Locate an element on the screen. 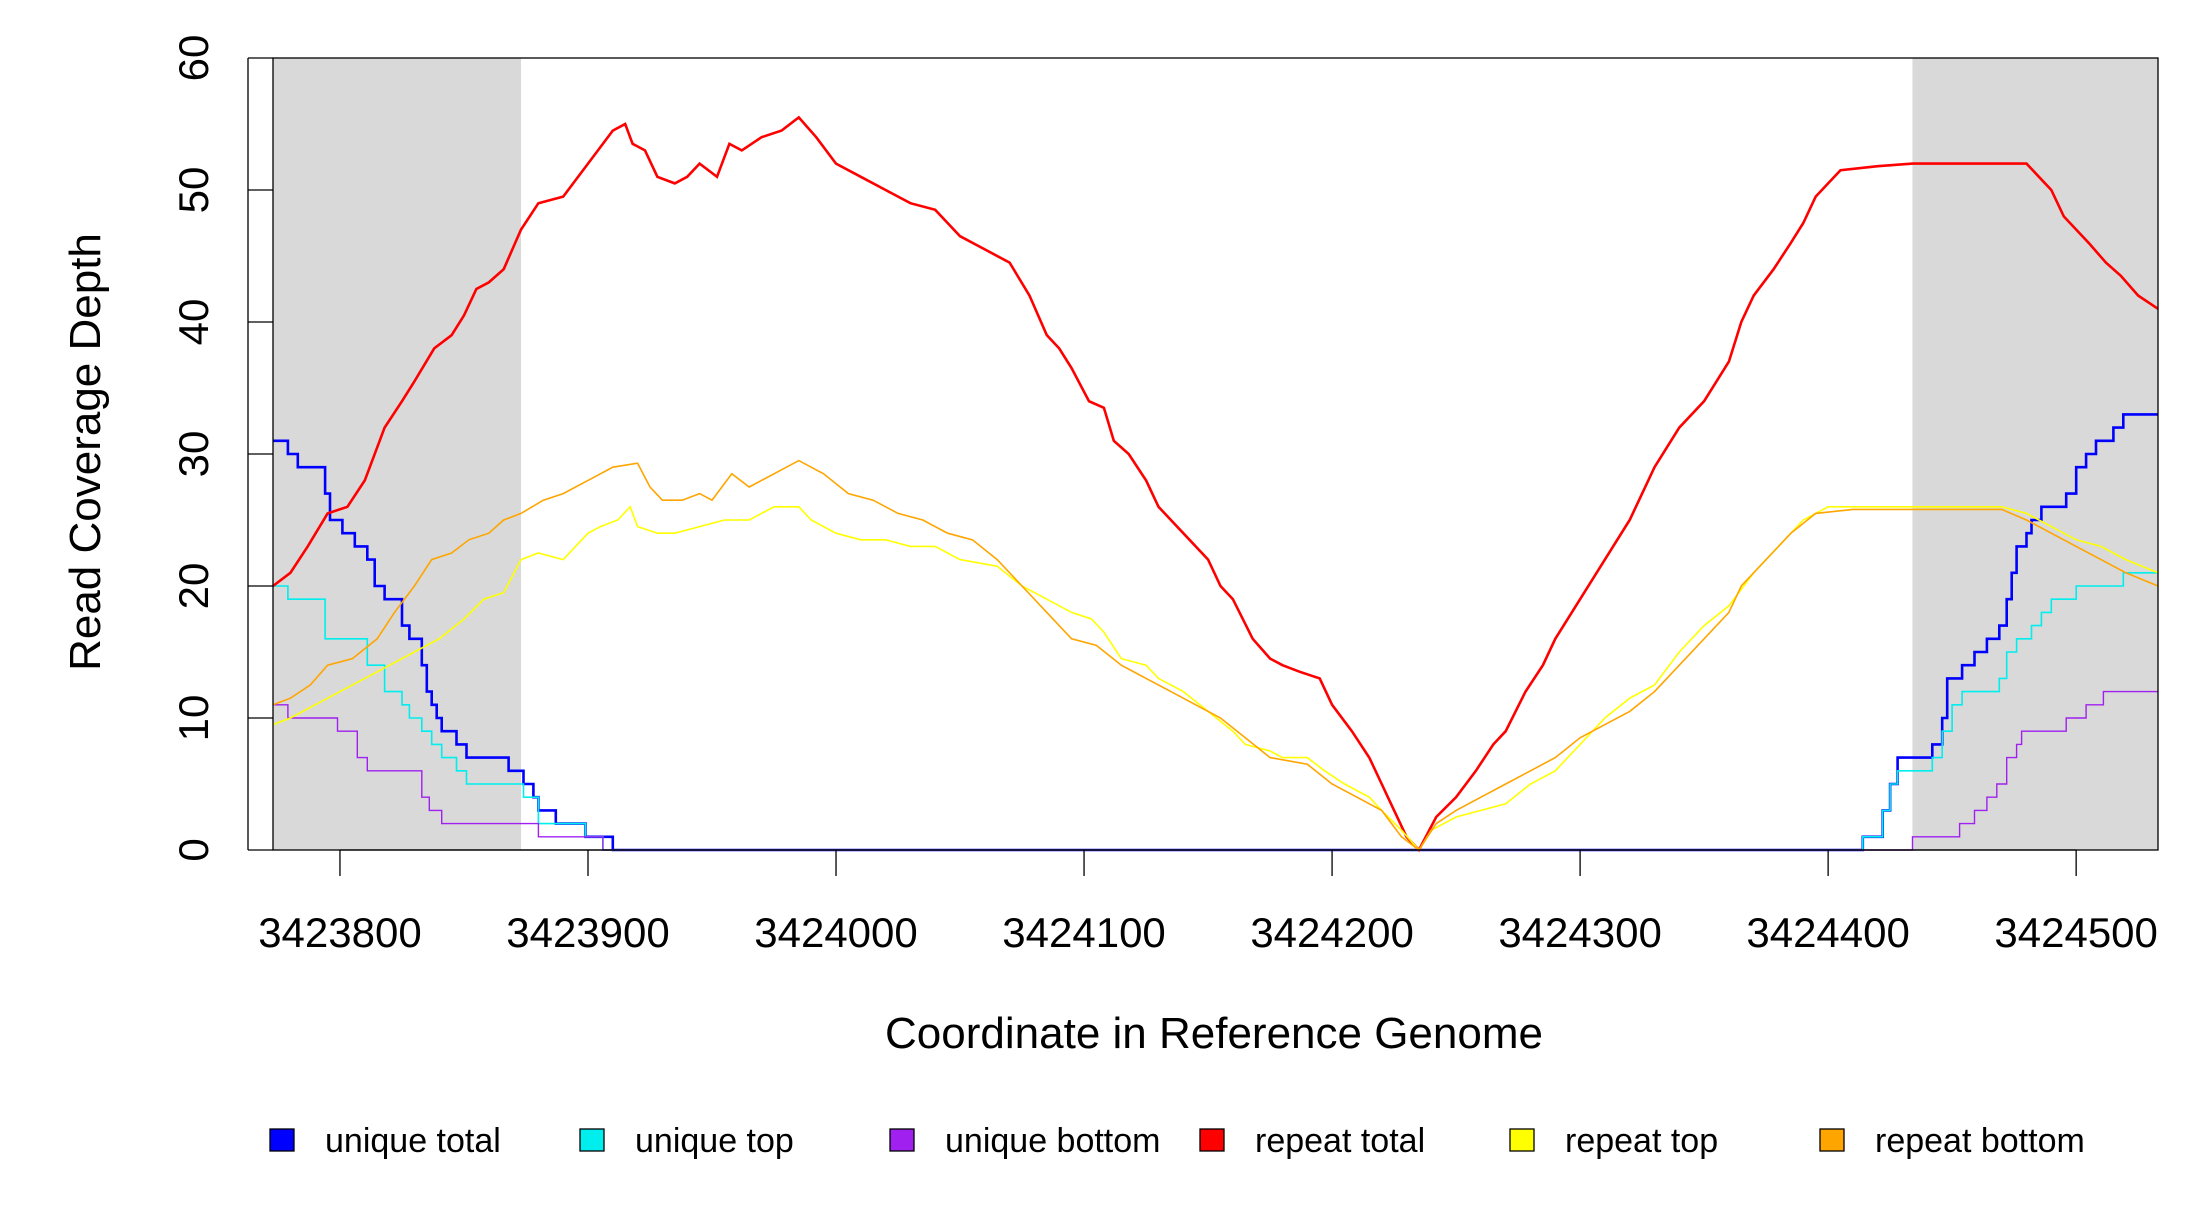 Image resolution: width=2200 pixels, height=1205 pixels. legend-item-repeat-top: repeat top is located at coordinates (1613, 1141).